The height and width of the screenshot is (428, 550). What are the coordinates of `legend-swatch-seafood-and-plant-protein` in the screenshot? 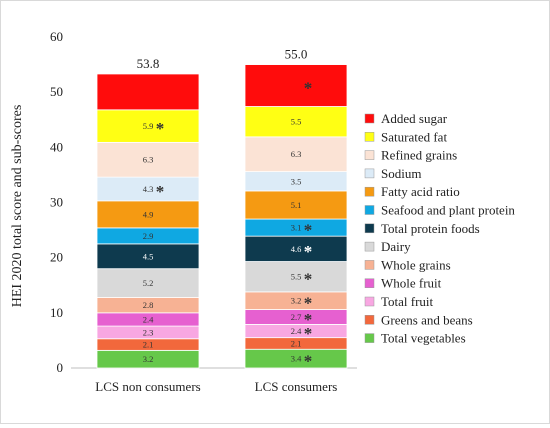 It's located at (369, 210).